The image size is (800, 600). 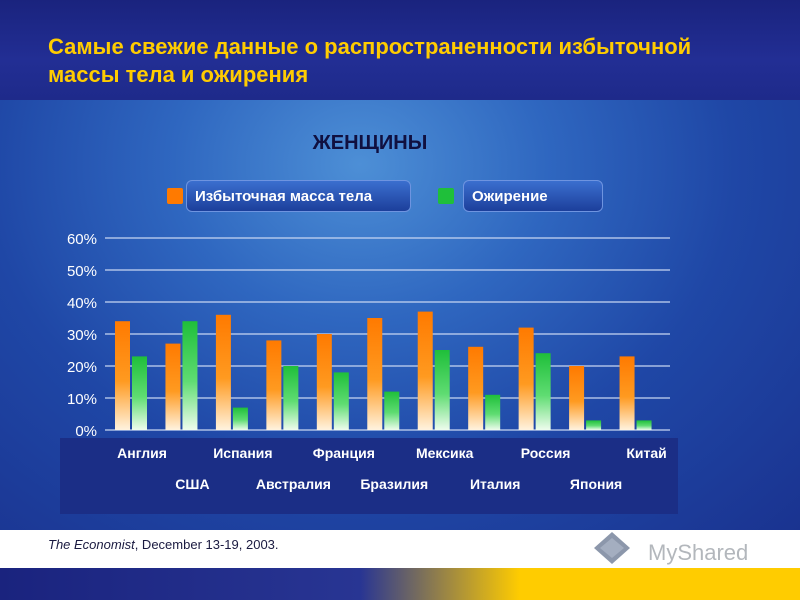 What do you see at coordinates (370, 143) in the screenshot?
I see `chart-title: ЖЕНЩИНЫ` at bounding box center [370, 143].